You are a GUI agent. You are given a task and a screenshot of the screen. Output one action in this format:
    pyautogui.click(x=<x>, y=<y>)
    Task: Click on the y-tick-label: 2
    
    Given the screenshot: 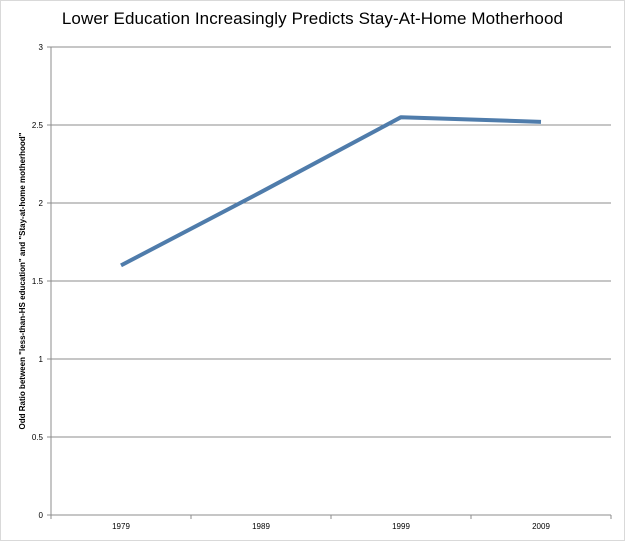 What is the action you would take?
    pyautogui.click(x=41, y=203)
    